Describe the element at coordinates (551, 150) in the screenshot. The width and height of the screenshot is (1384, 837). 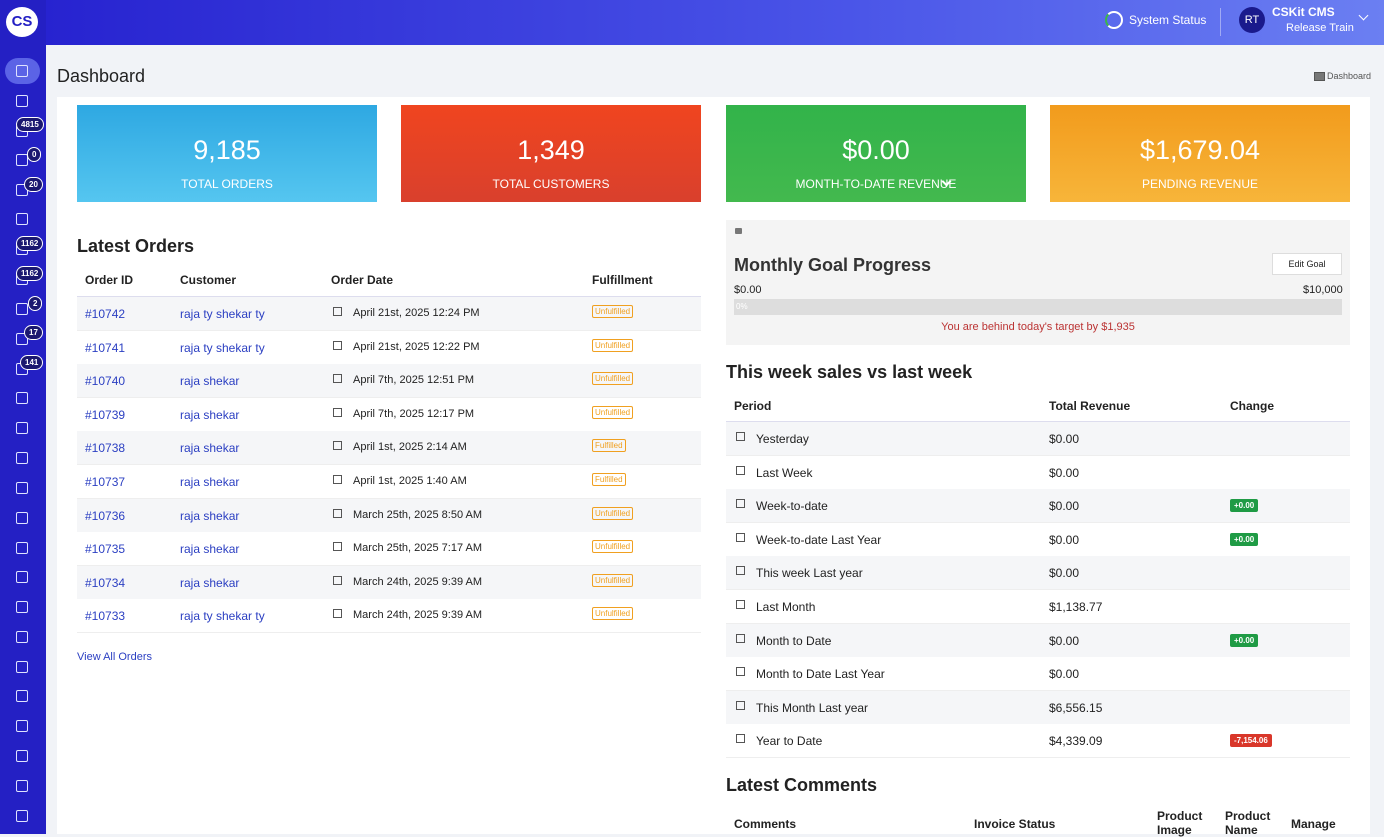
I see `stat-value: 1,349` at that location.